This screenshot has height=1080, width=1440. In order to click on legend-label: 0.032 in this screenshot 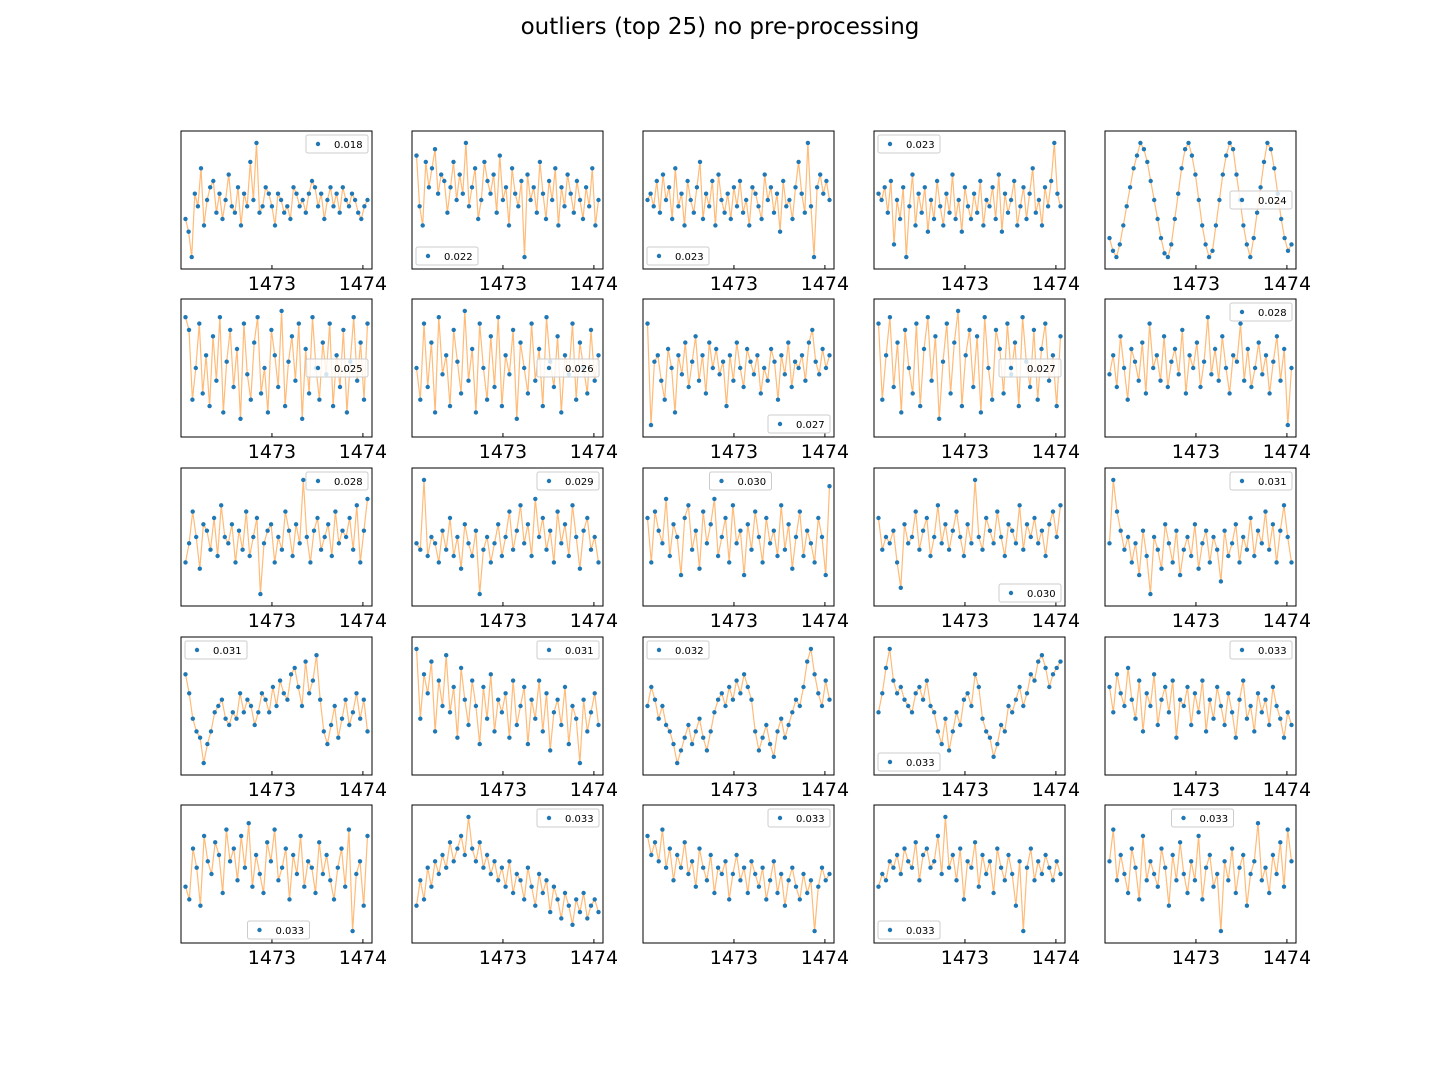, I will do `click(689, 651)`.